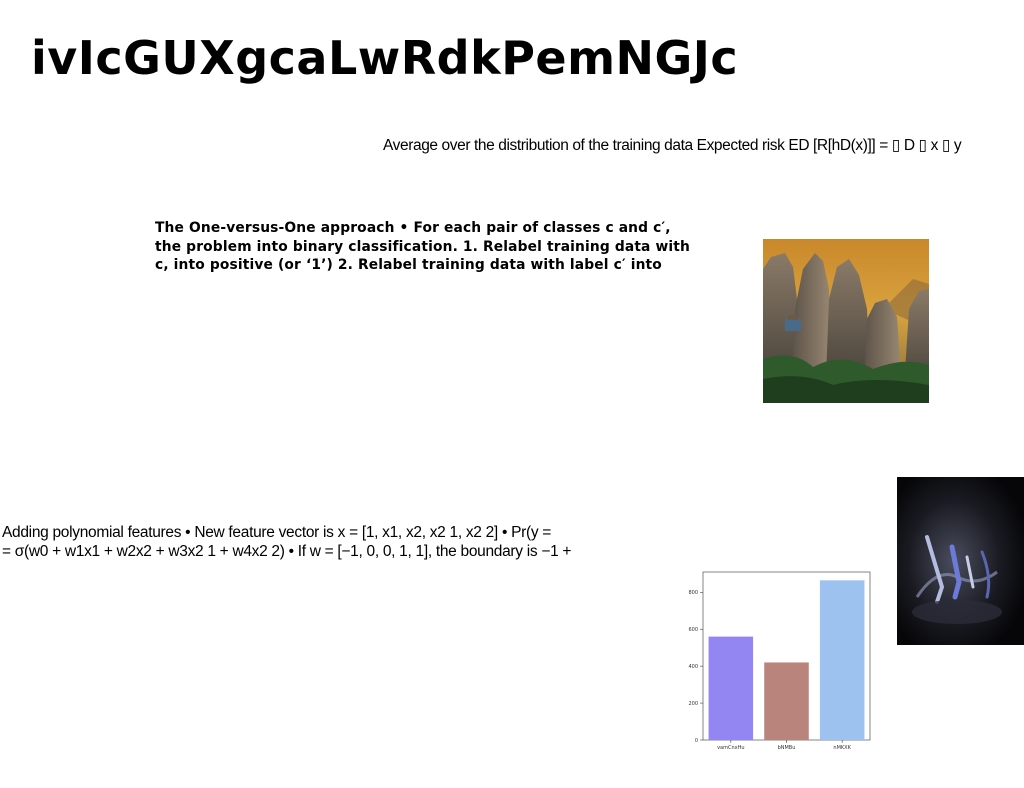  What do you see at coordinates (731, 688) in the screenshot?
I see `bar-vamCnxHu` at bounding box center [731, 688].